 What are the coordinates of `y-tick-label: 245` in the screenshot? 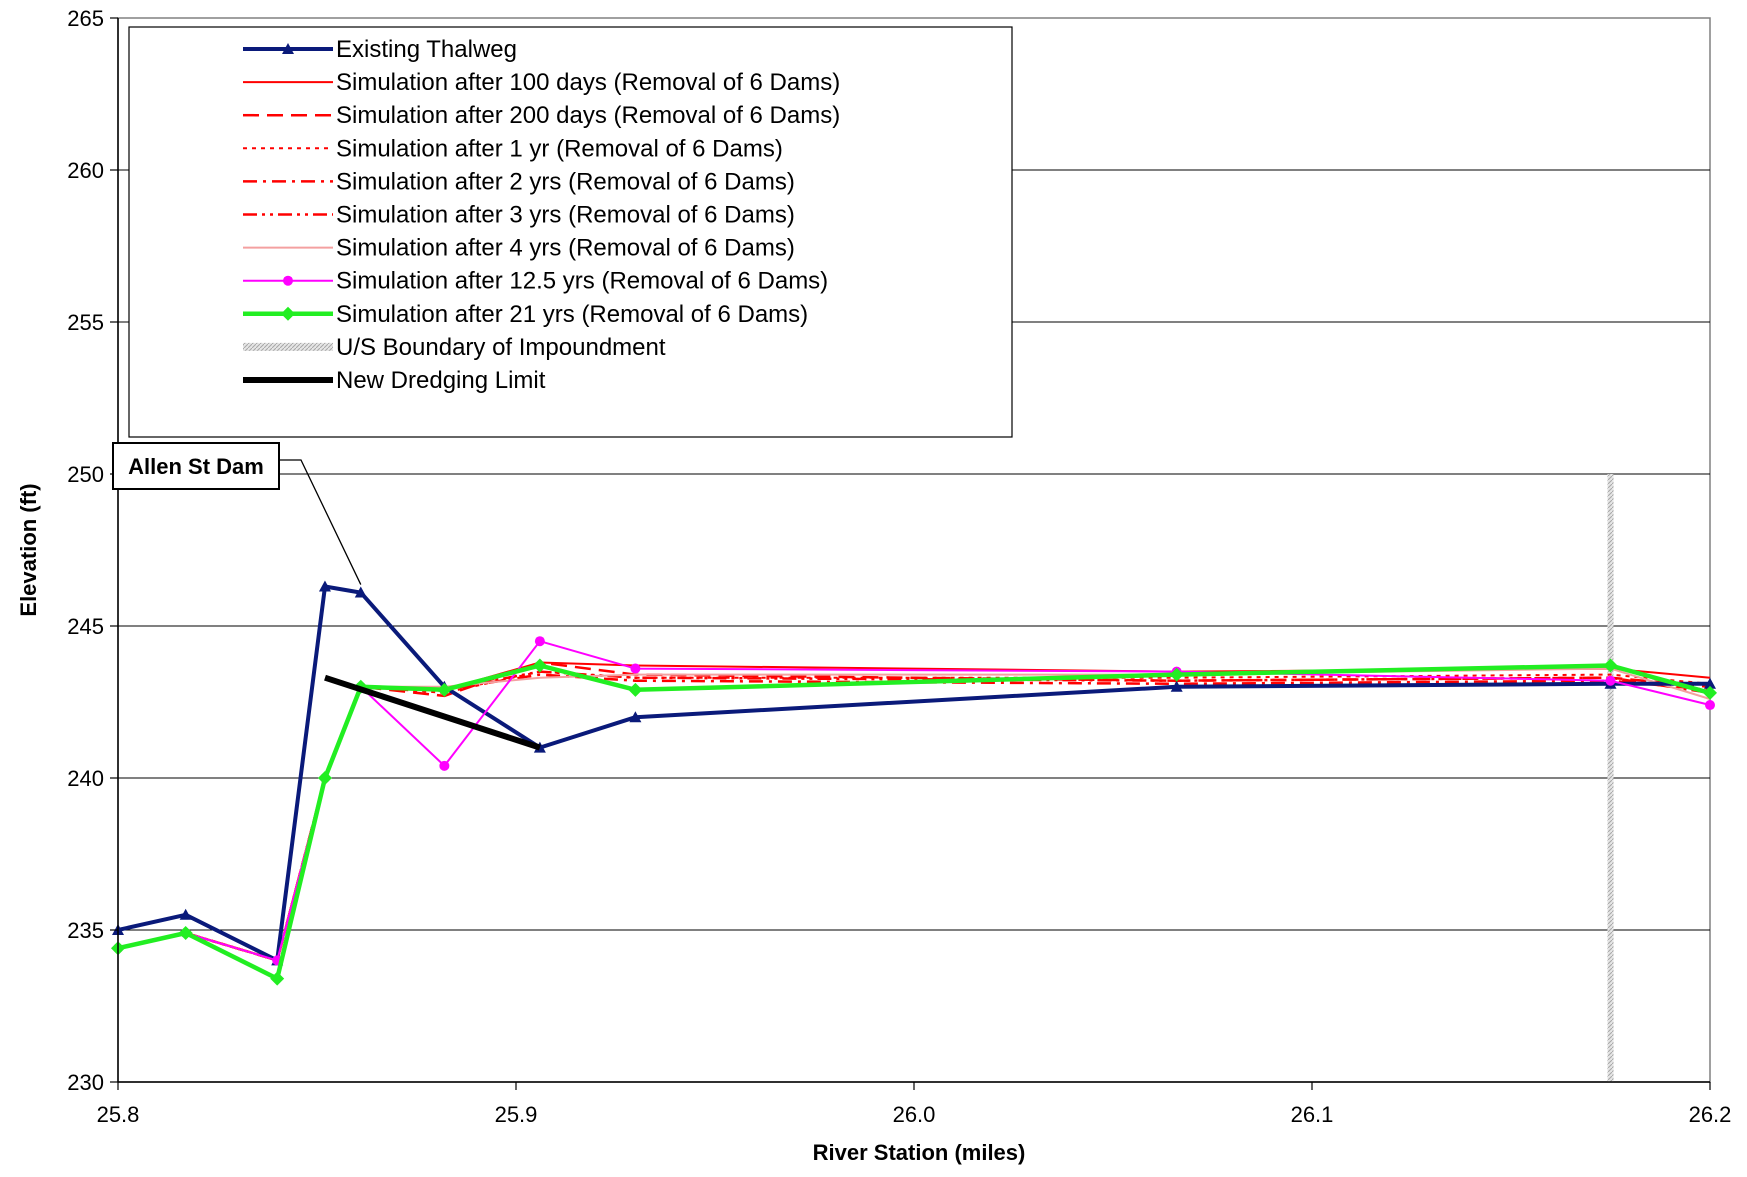 It's located at (85, 626).